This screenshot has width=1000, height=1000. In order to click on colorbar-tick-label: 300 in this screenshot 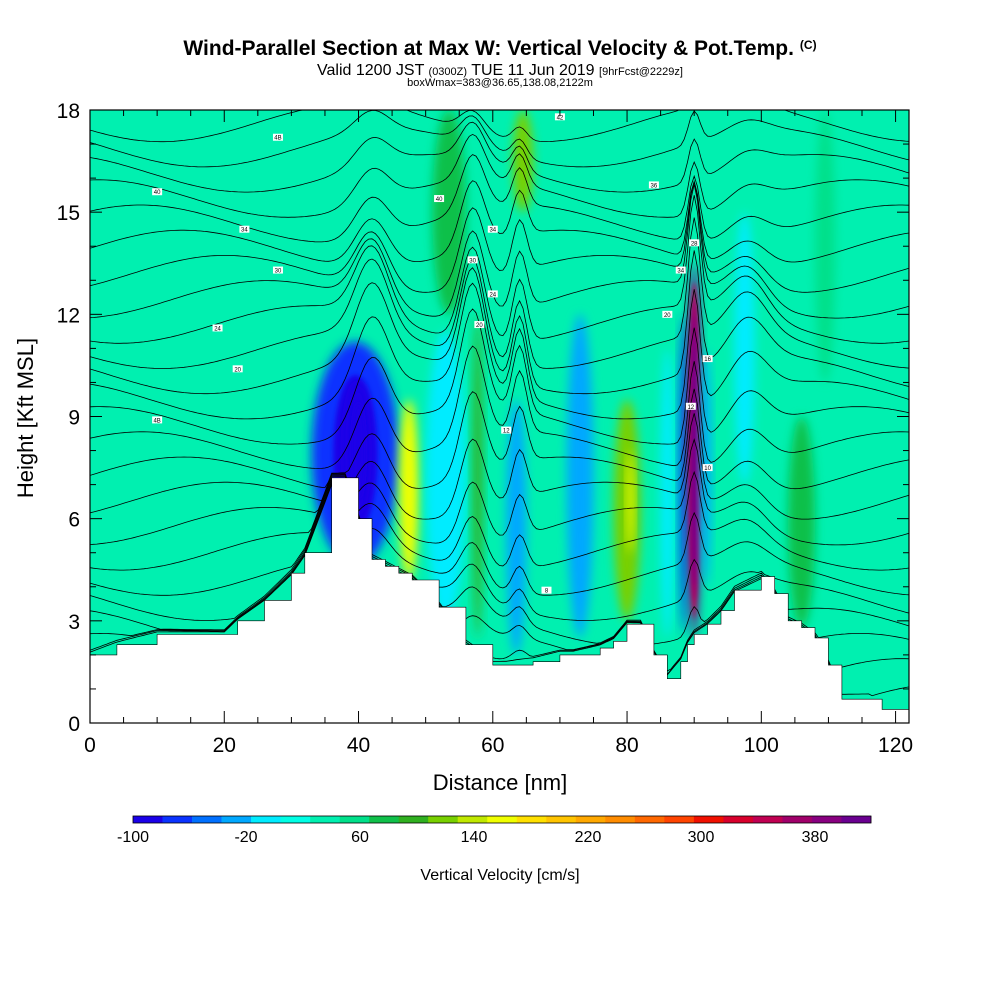, I will do `click(701, 837)`.